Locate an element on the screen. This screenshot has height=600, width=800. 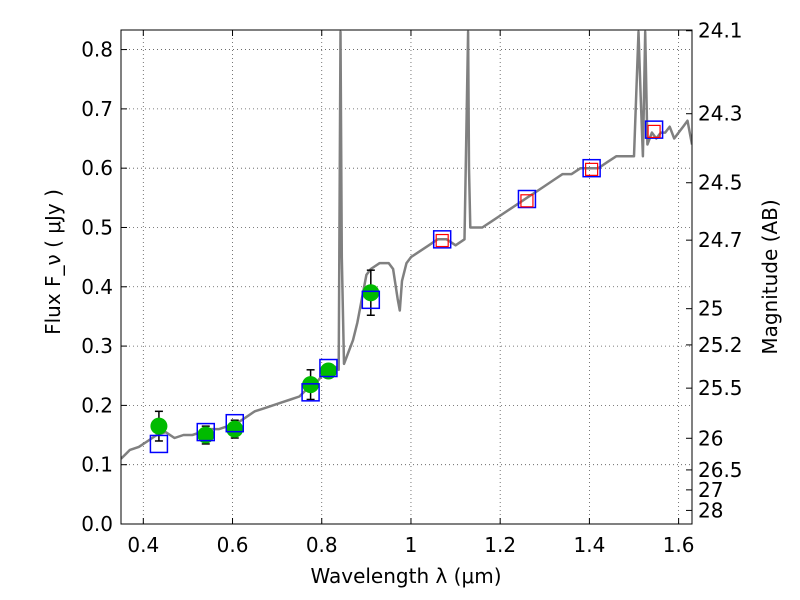
x-tick-label: 0.8 is located at coordinates (322, 545).